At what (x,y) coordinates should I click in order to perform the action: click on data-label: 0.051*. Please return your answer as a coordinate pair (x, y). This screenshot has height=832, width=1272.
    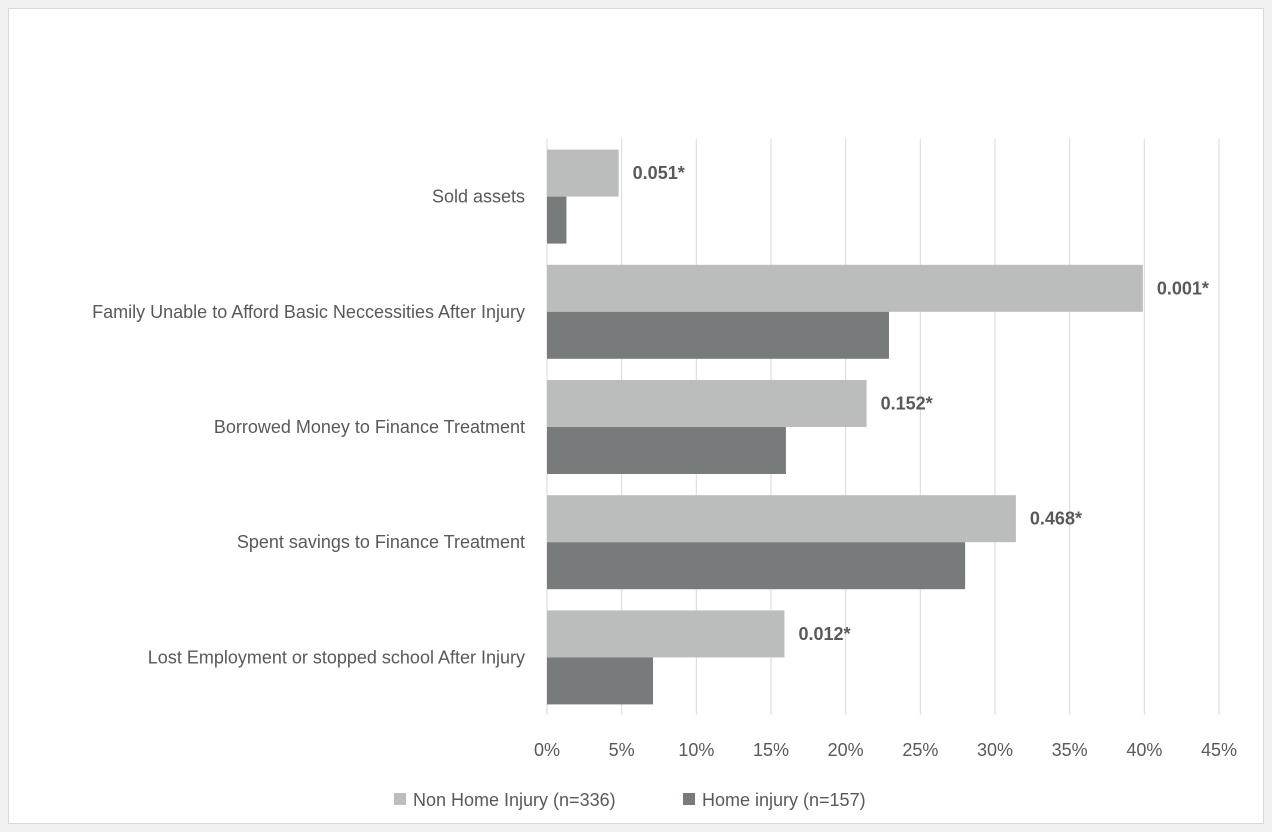
    Looking at the image, I should click on (659, 173).